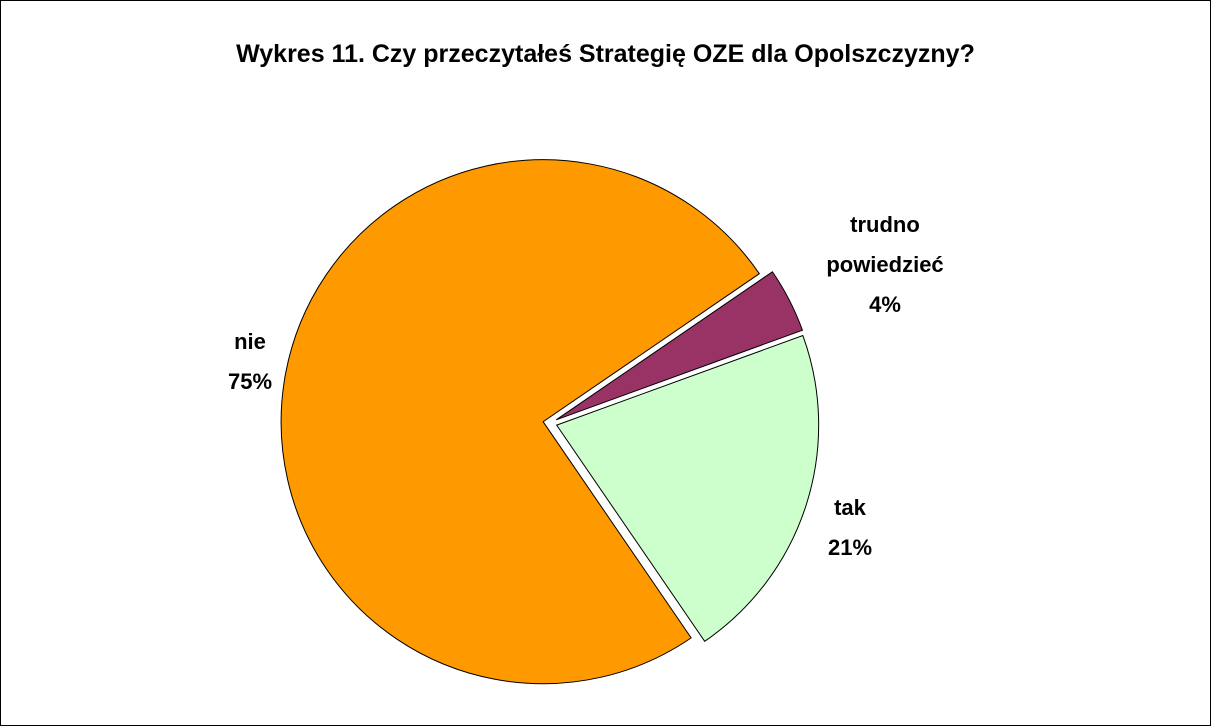 The height and width of the screenshot is (726, 1211). Describe the element at coordinates (250, 362) in the screenshot. I see `slice-label: nie 75%` at that location.